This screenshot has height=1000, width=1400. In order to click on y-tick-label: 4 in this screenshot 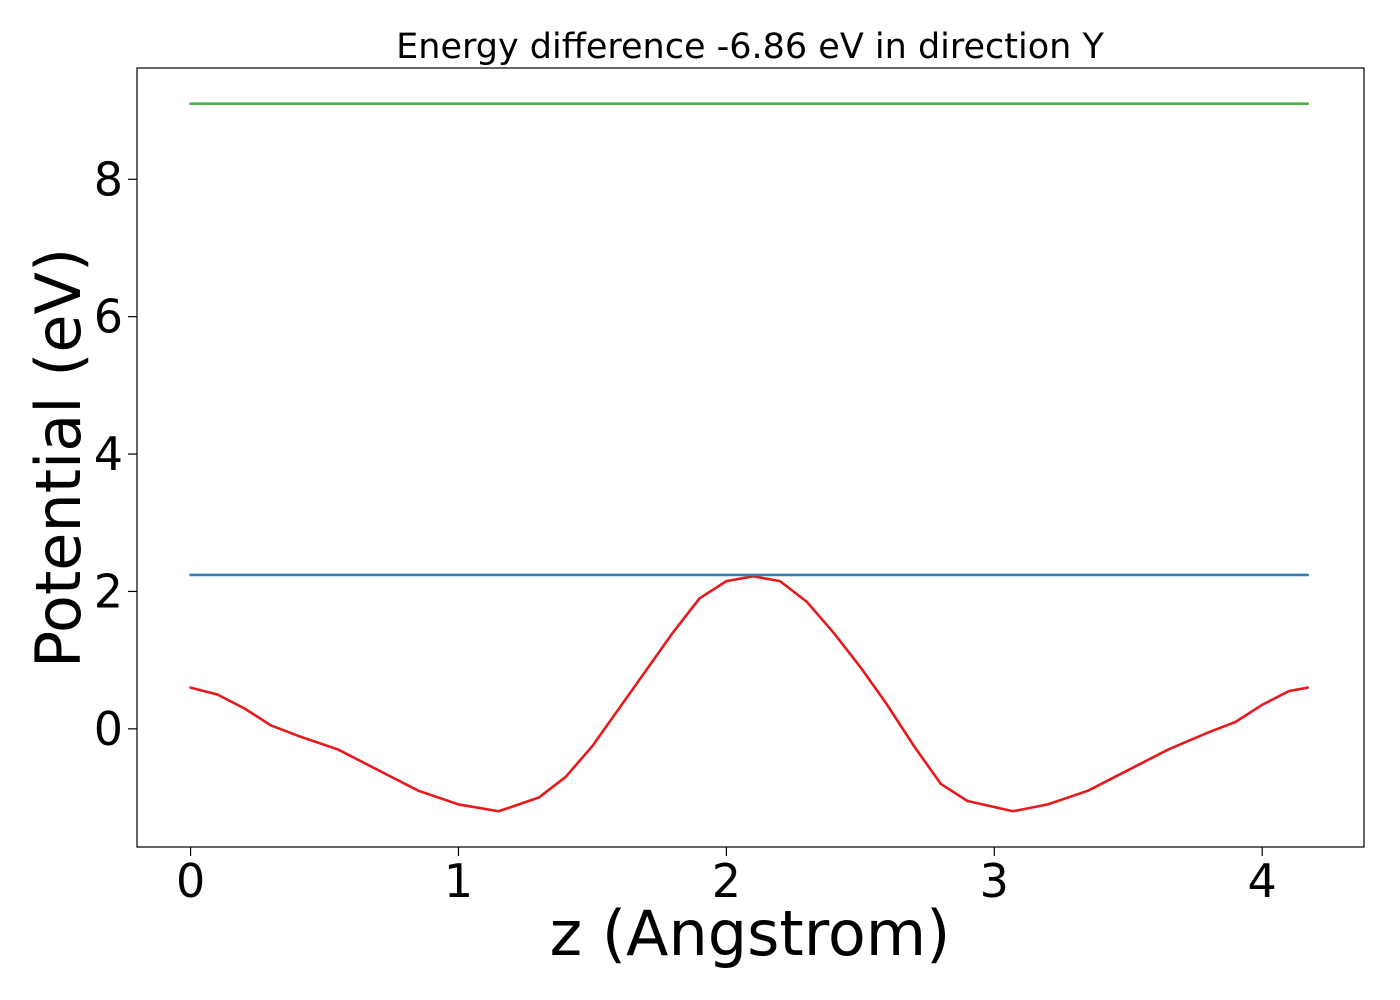, I will do `click(108, 454)`.